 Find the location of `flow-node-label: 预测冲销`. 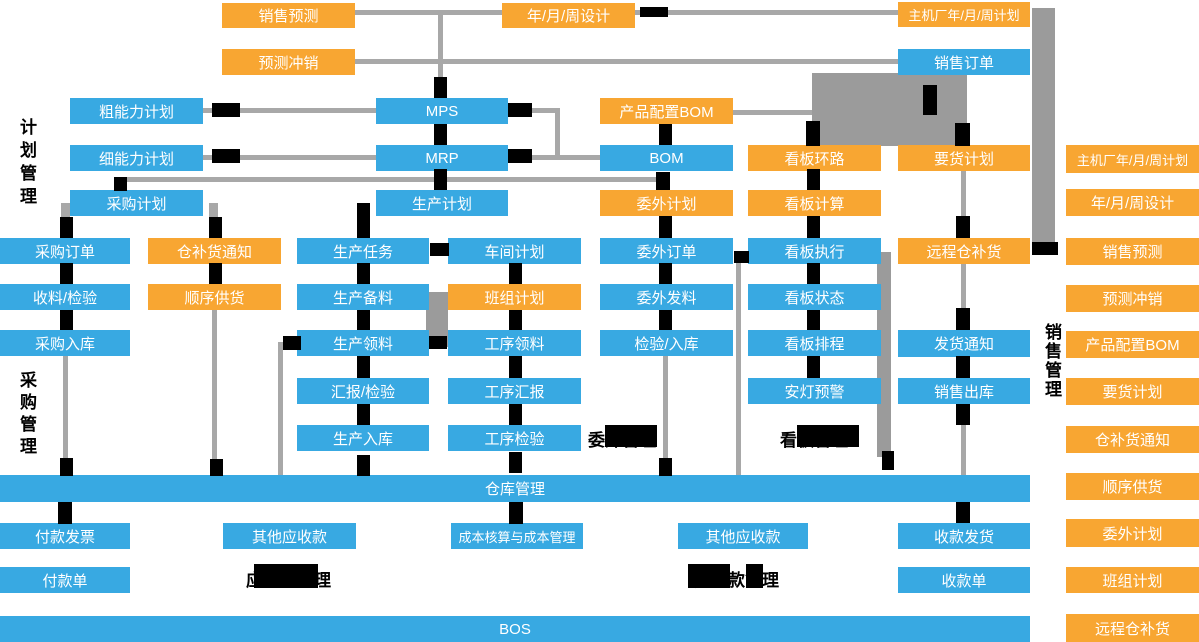

flow-node-label: 预测冲销 is located at coordinates (1132, 299).